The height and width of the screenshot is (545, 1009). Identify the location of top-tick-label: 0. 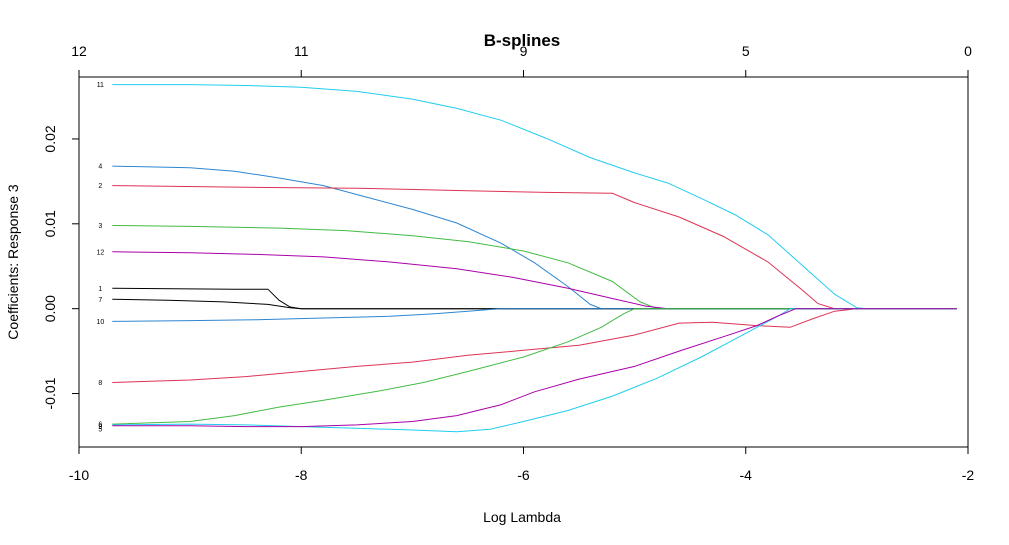
(968, 51).